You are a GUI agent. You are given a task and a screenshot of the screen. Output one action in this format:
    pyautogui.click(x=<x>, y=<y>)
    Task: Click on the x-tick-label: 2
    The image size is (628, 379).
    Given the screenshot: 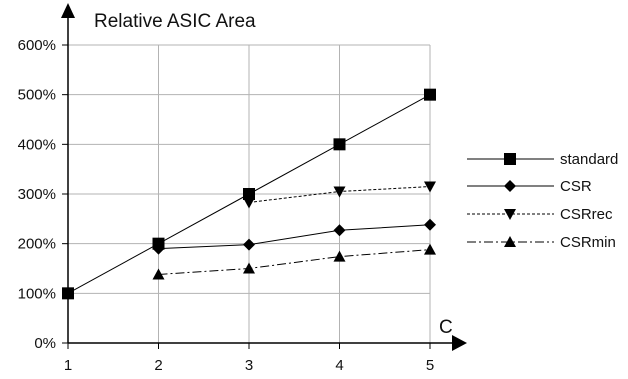 What is the action you would take?
    pyautogui.click(x=158, y=365)
    